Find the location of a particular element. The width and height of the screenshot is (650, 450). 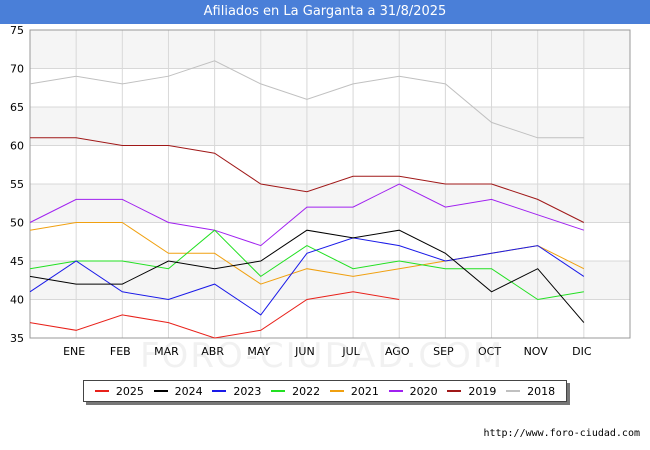

x-tick-label: ENE is located at coordinates (74, 351).